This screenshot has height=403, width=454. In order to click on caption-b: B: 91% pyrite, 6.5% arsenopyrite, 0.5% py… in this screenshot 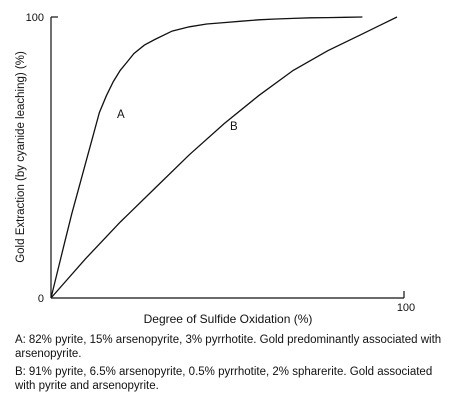, I will do `click(230, 379)`.